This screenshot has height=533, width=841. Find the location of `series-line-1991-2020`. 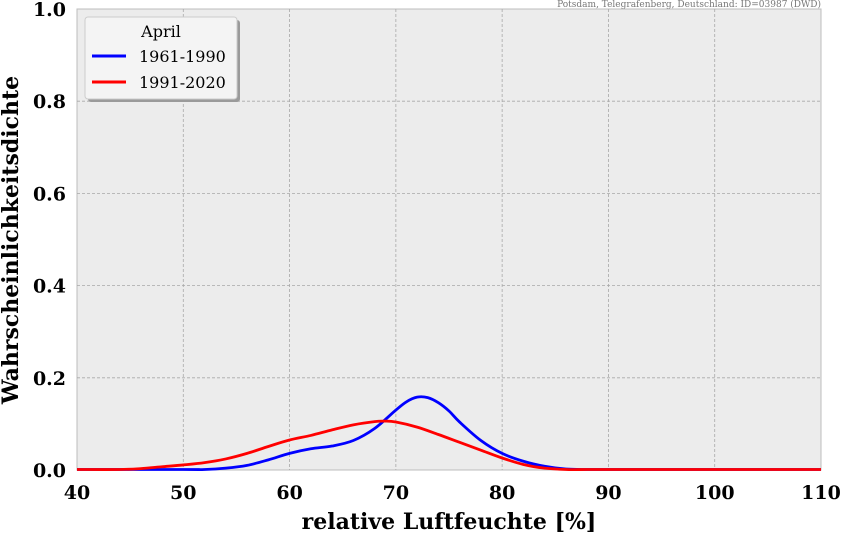

series-line-1991-2020 is located at coordinates (448, 445).